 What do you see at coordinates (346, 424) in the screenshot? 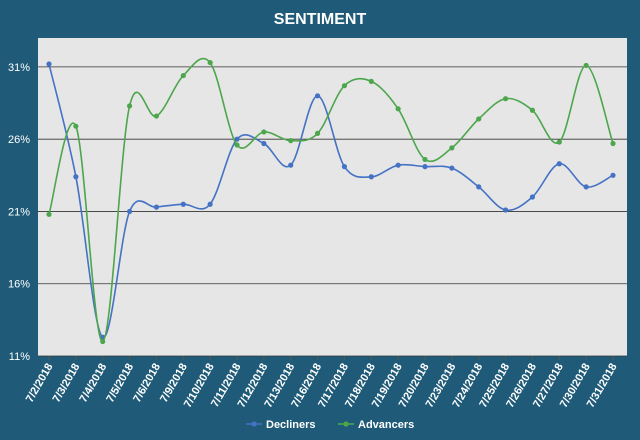
I see `advancers-legend-marker` at bounding box center [346, 424].